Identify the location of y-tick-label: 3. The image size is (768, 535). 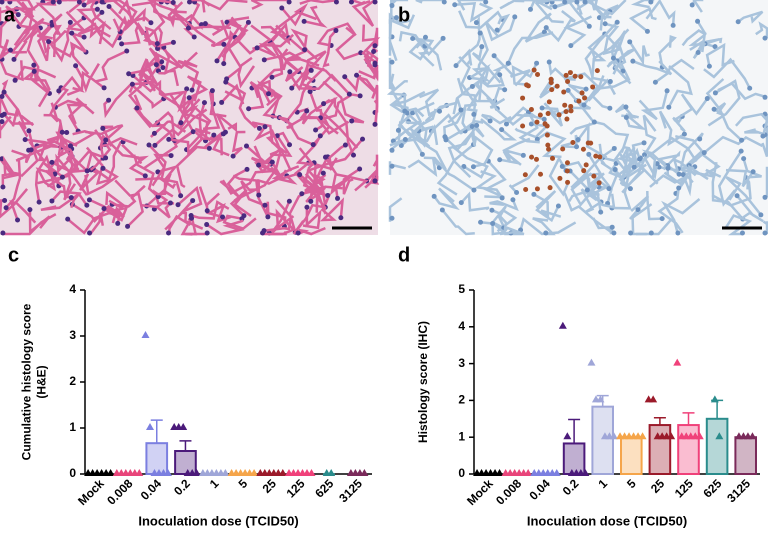
(72, 335).